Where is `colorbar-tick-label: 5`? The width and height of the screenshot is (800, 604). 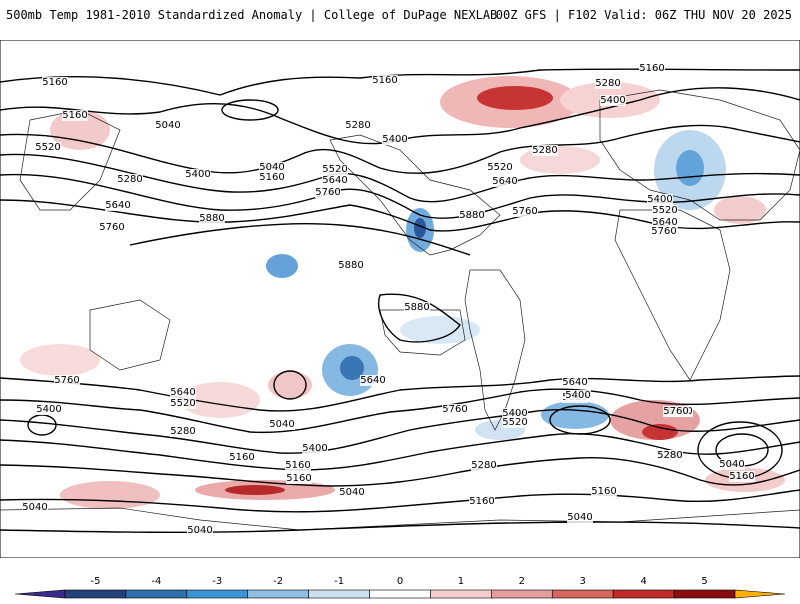
colorbar-tick-label: 5 is located at coordinates (704, 581).